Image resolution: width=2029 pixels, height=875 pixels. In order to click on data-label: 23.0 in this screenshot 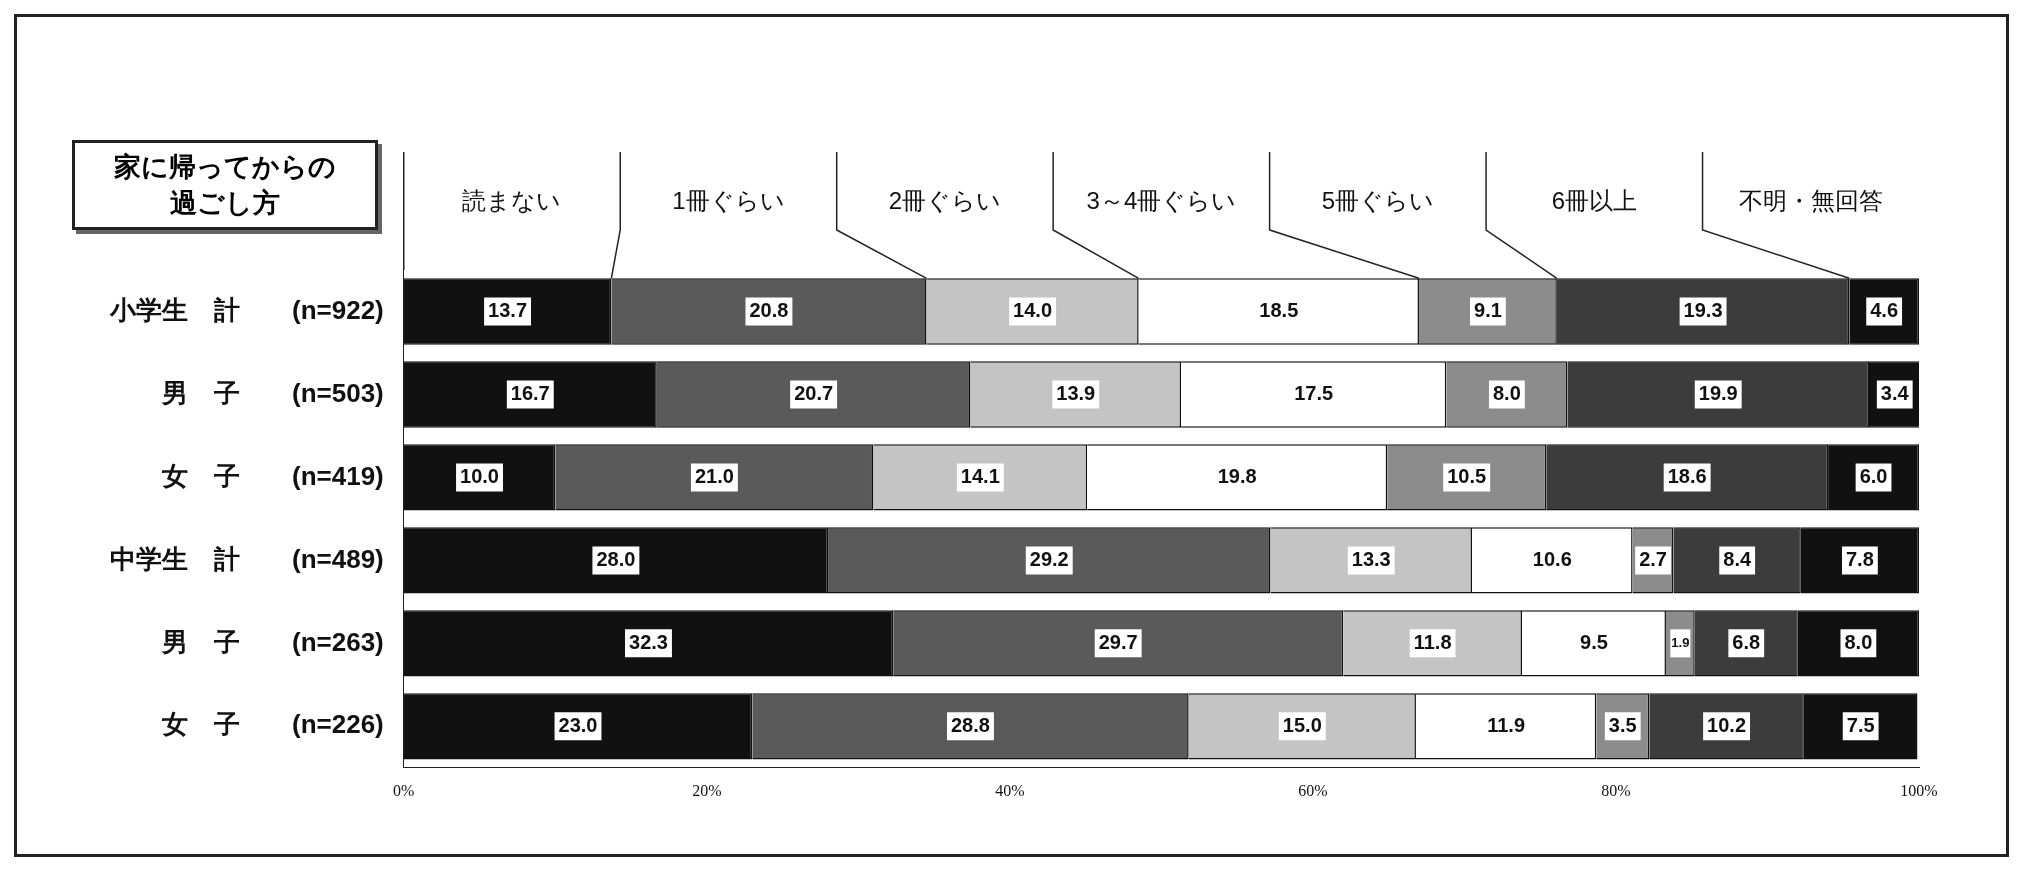, I will do `click(578, 724)`.